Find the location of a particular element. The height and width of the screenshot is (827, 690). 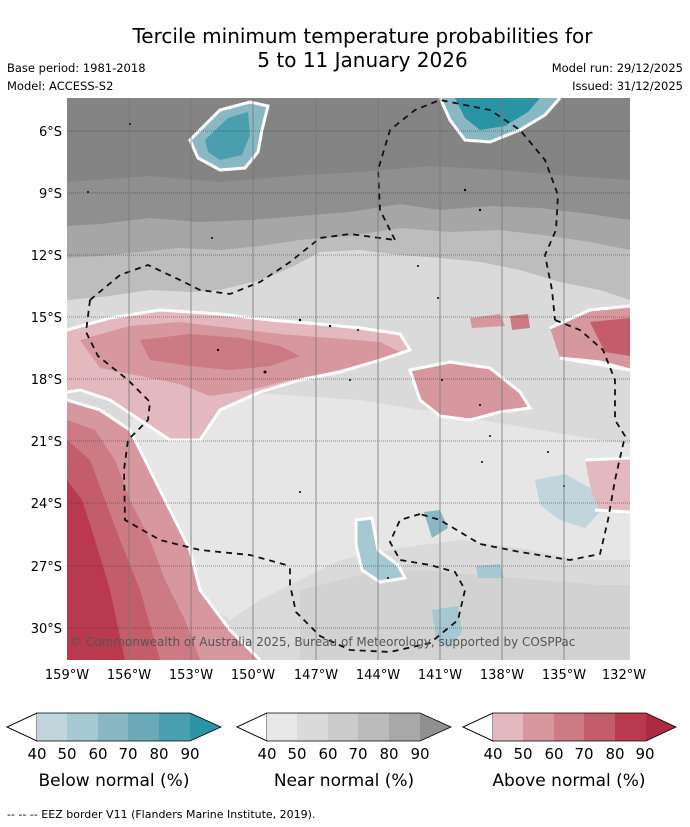

lat-label: 9°S is located at coordinates (50, 194).